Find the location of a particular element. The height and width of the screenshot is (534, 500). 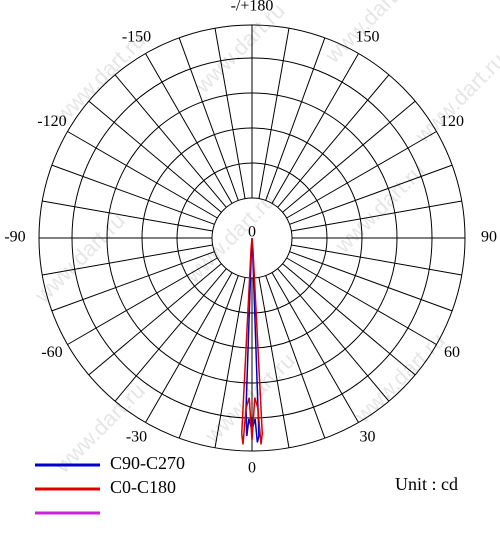

angle-tick-label: -30 is located at coordinates (136, 437).